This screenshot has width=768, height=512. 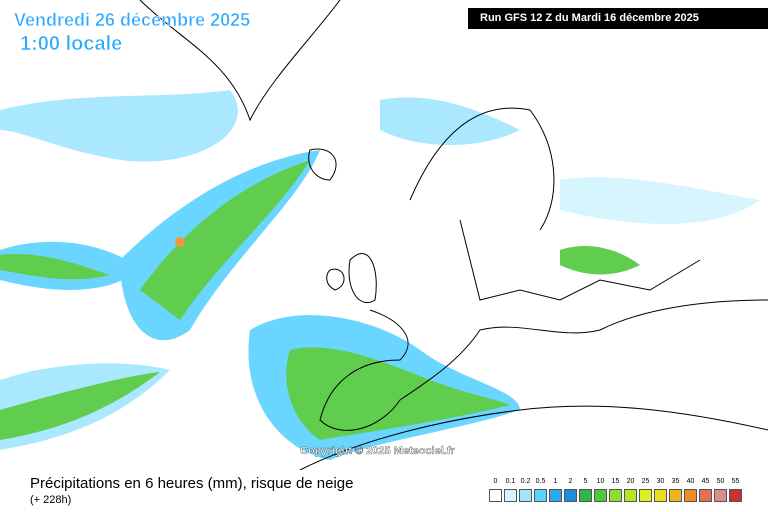 I want to click on legend-label: 10, so click(x=600, y=481).